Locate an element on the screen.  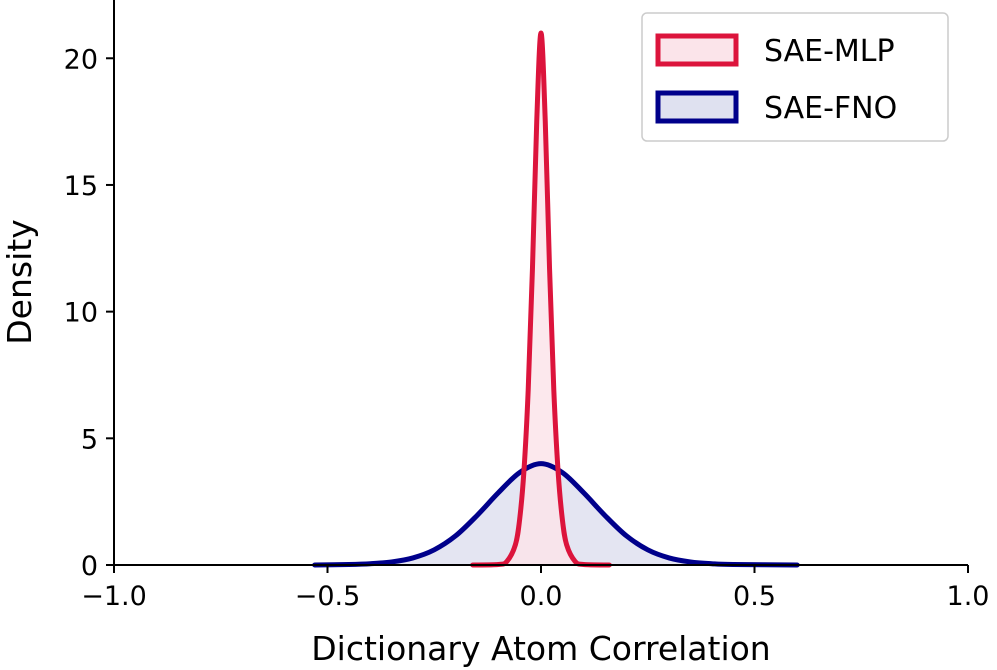
x-axis-label: Dictionary Atom Correlation is located at coordinates (540, 648).